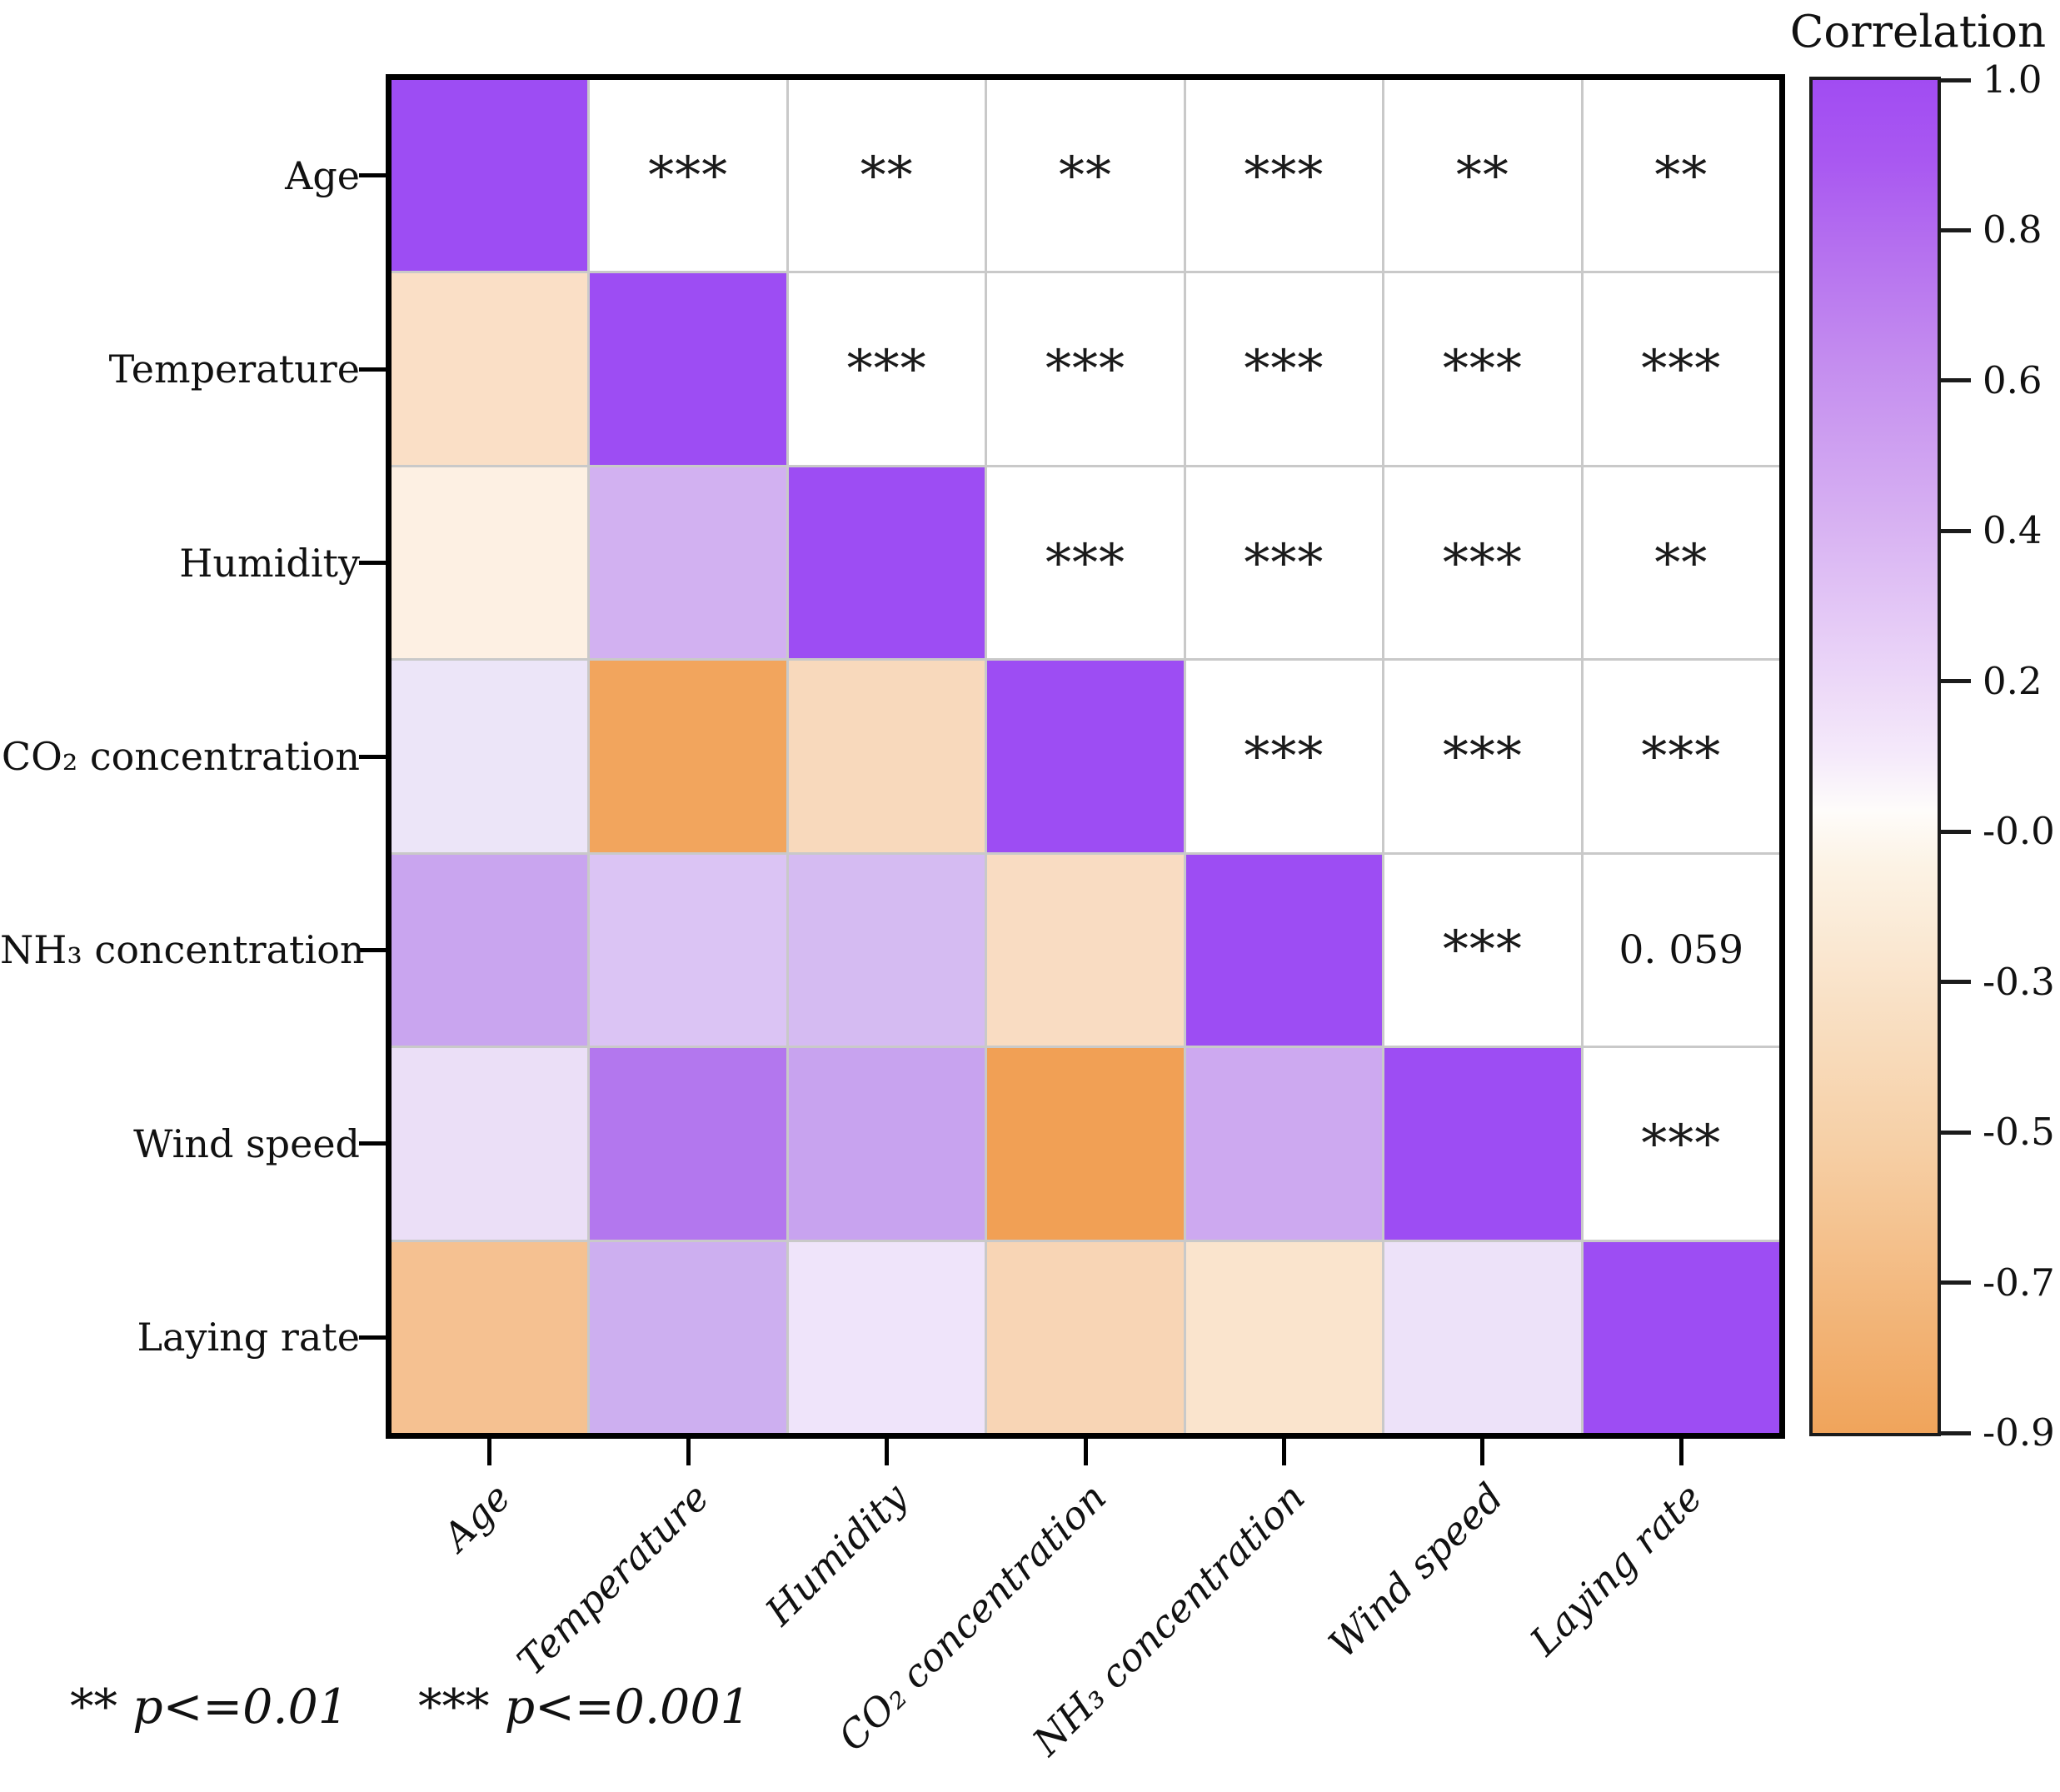 The image size is (2060, 1792). What do you see at coordinates (490, 563) in the screenshot?
I see `heatmap-cell-humidity-age` at bounding box center [490, 563].